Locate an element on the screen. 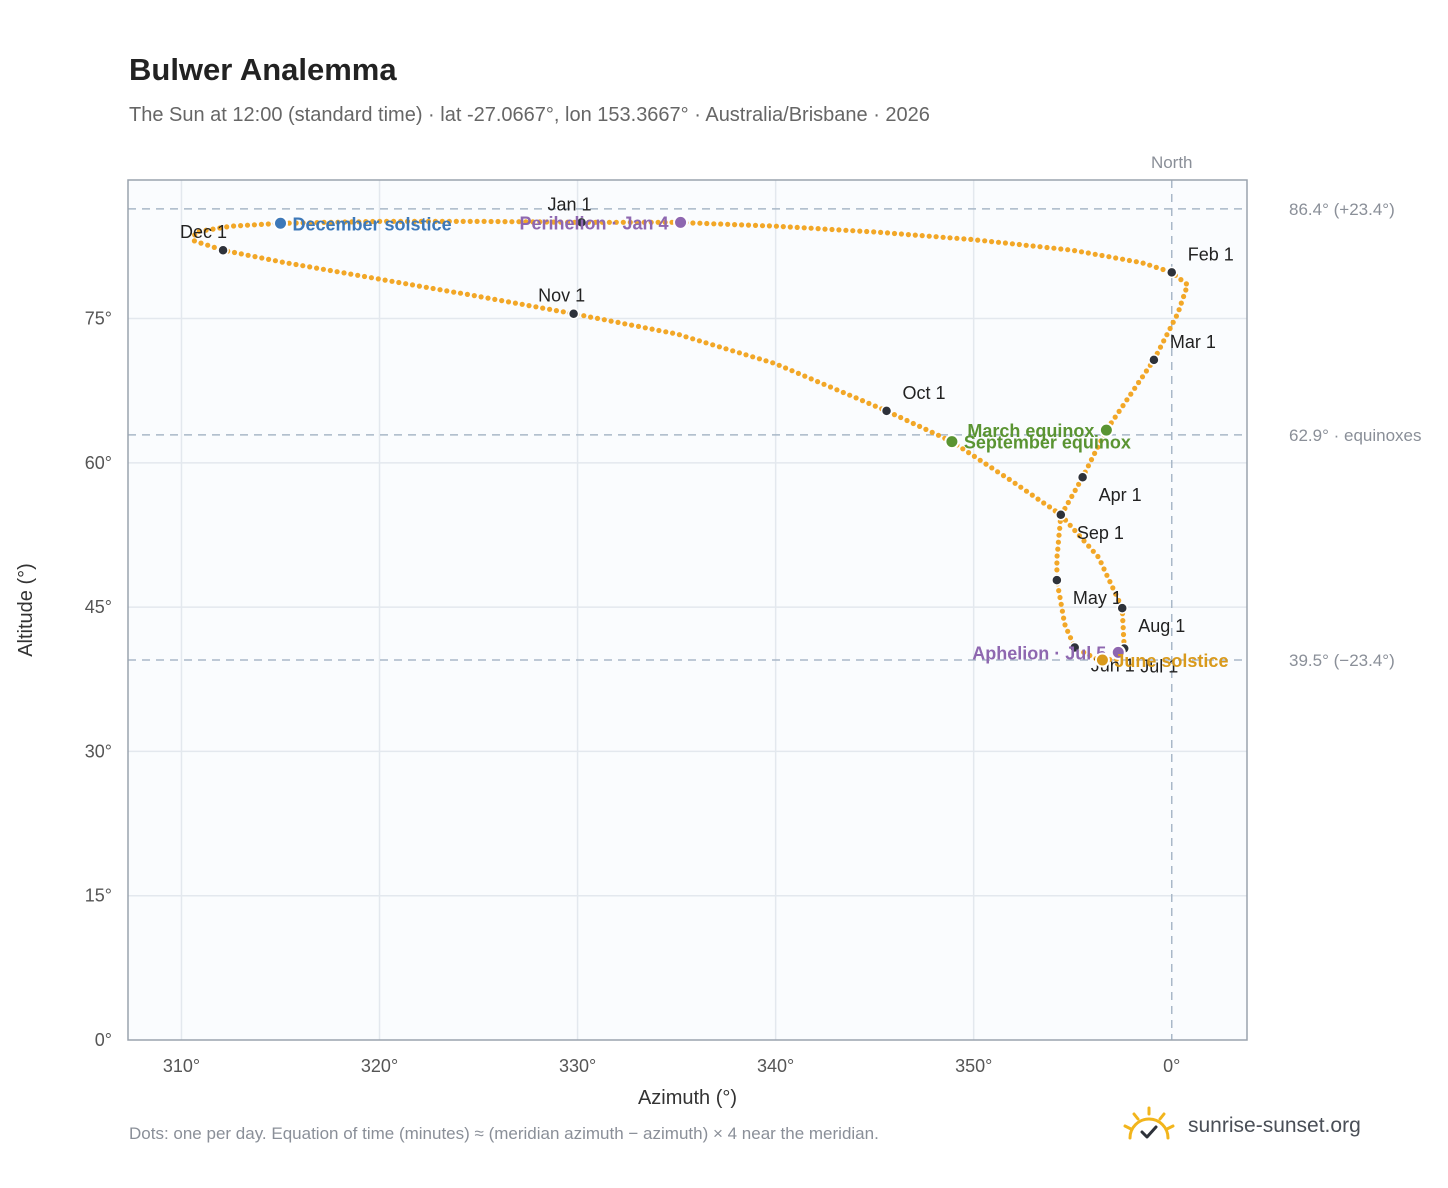 The image size is (1448, 1188). reference-line-label: 86.4° (+23.4°) is located at coordinates (1342, 209).